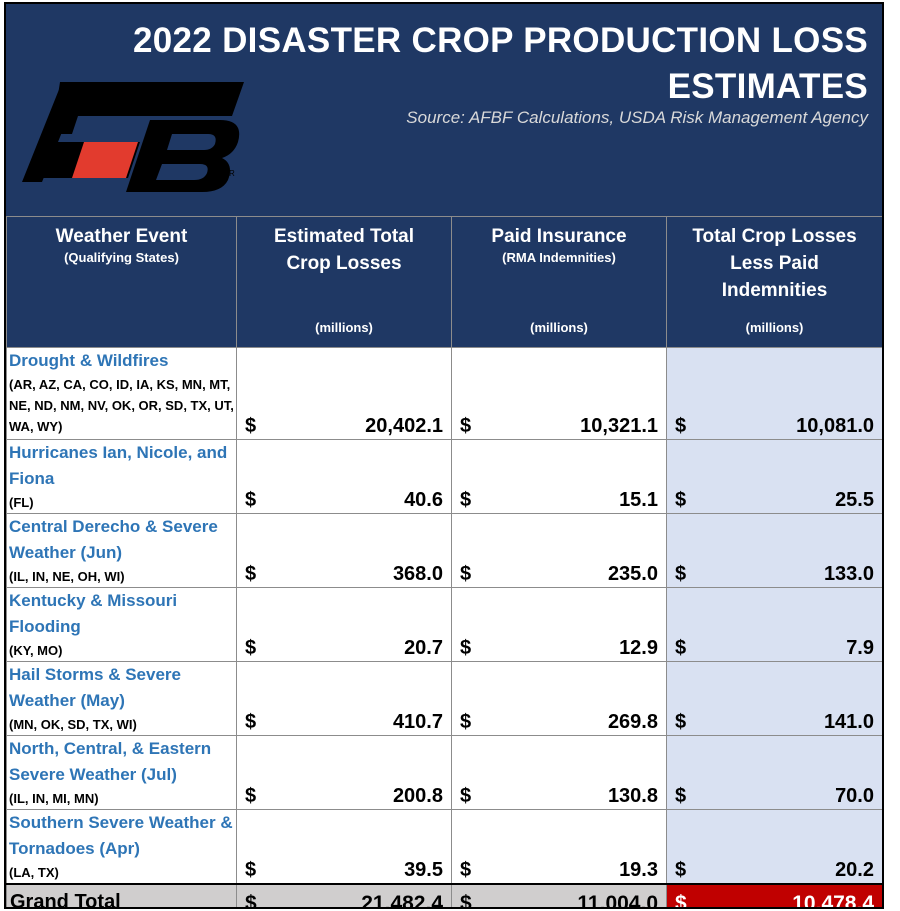 Image resolution: width=900 pixels, height=911 pixels. I want to click on value-cell: 141.0, so click(848, 722).